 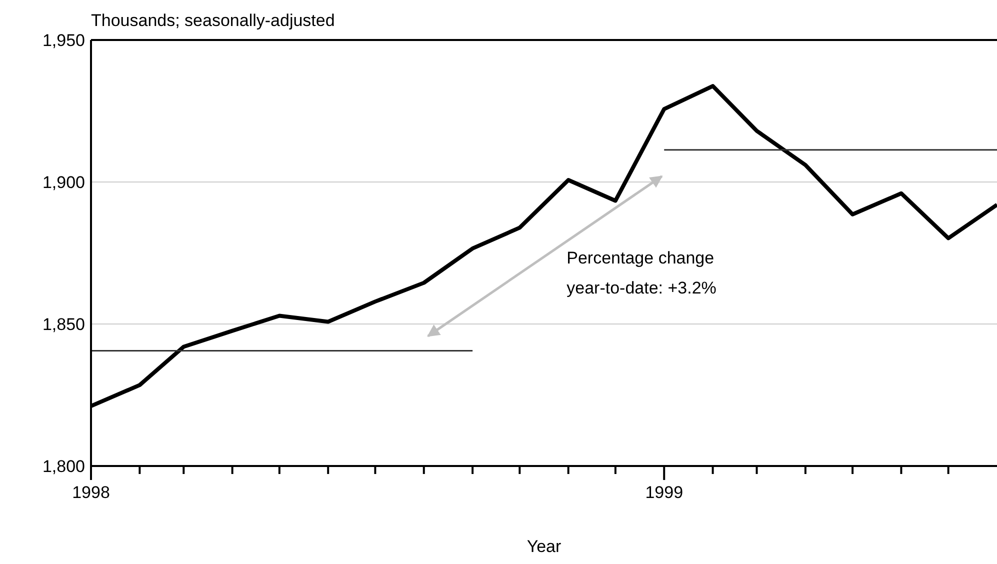 I want to click on annotation: Percentage change year-to-date: +3.2%, so click(x=641, y=273).